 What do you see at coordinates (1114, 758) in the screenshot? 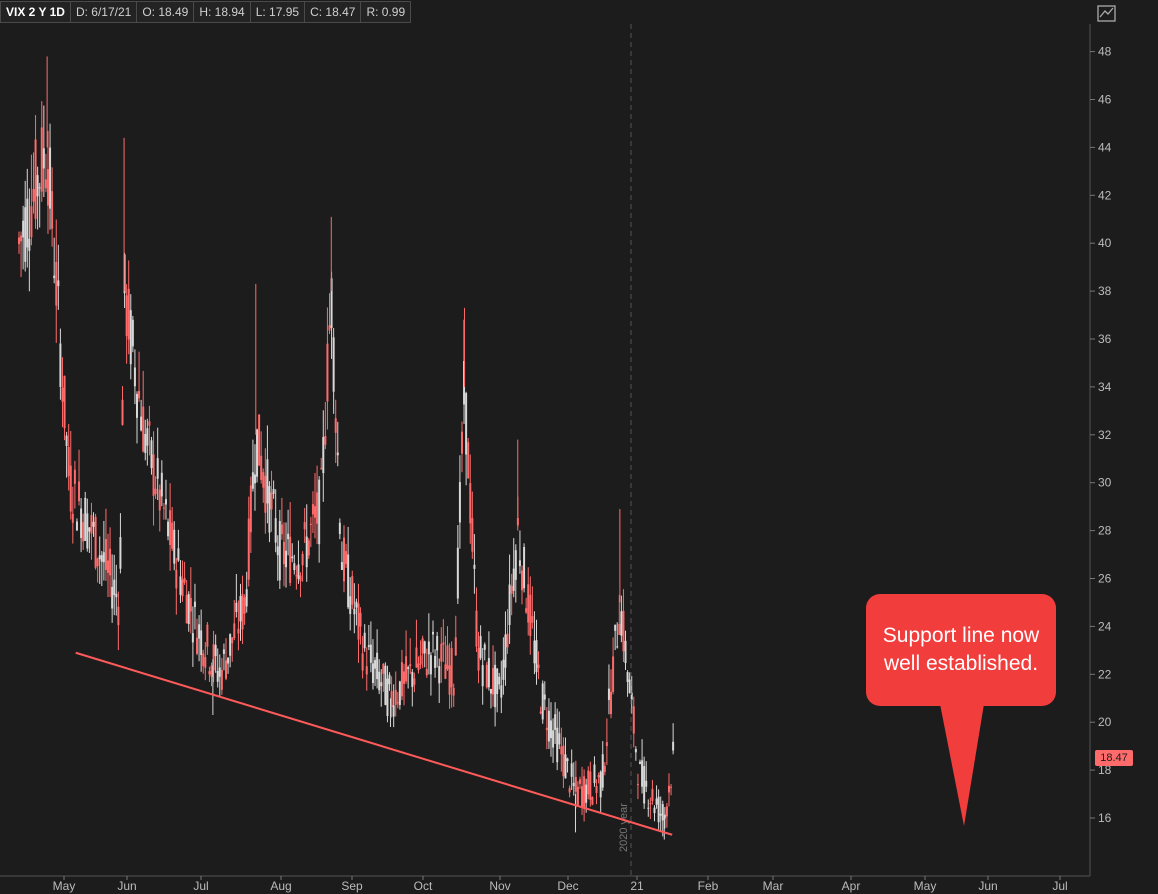
I see `last-price-tag: 18.47` at bounding box center [1114, 758].